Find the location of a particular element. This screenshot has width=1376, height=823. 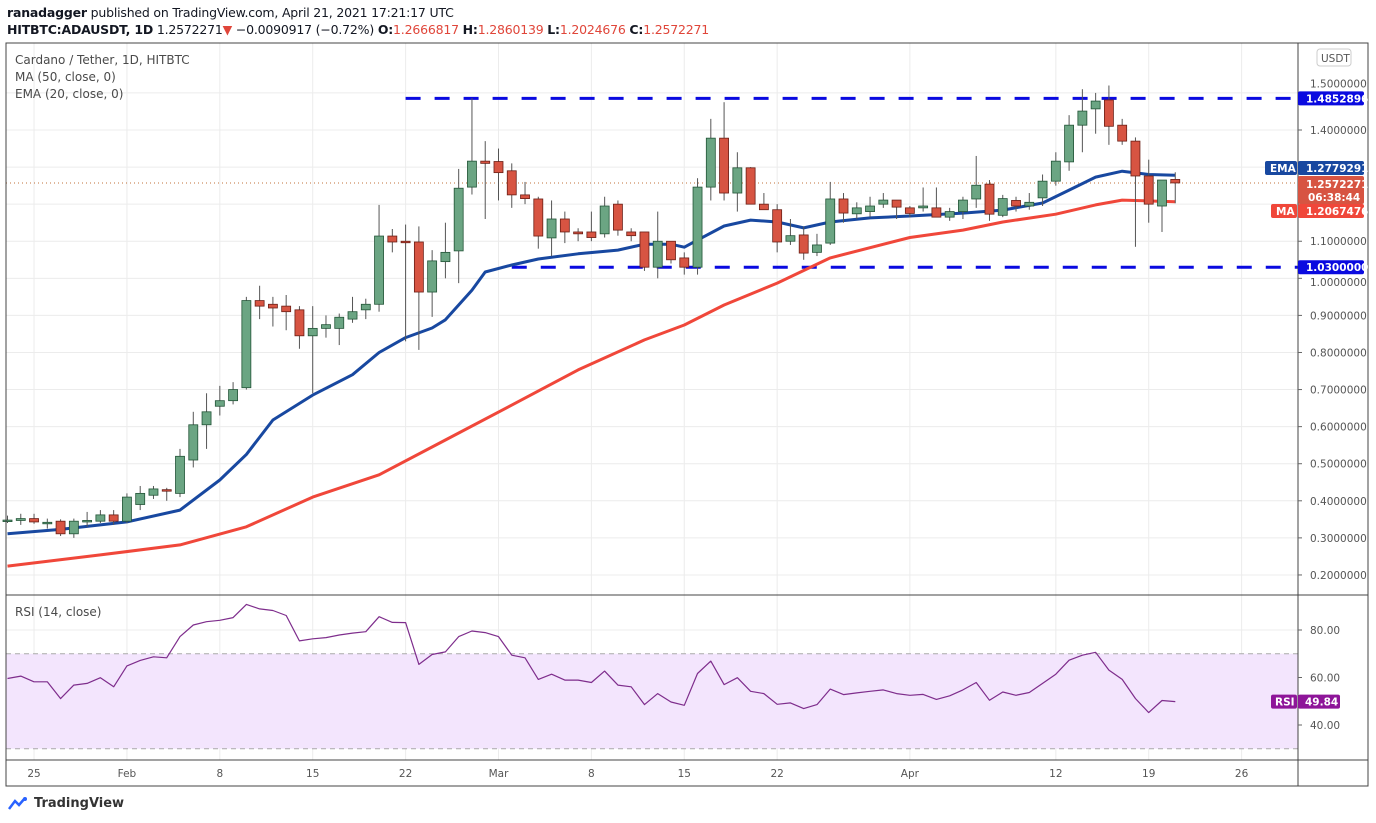

time-tick-label: 12 is located at coordinates (1055, 774).